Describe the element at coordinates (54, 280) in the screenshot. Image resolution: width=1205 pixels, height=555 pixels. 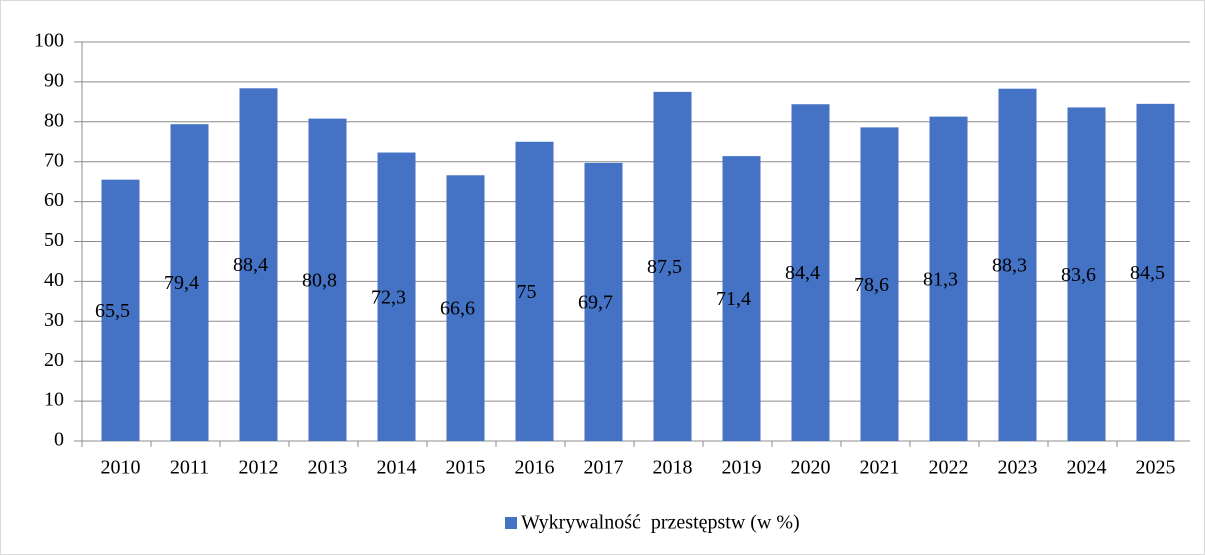
I see `y-tick-label: 40` at that location.